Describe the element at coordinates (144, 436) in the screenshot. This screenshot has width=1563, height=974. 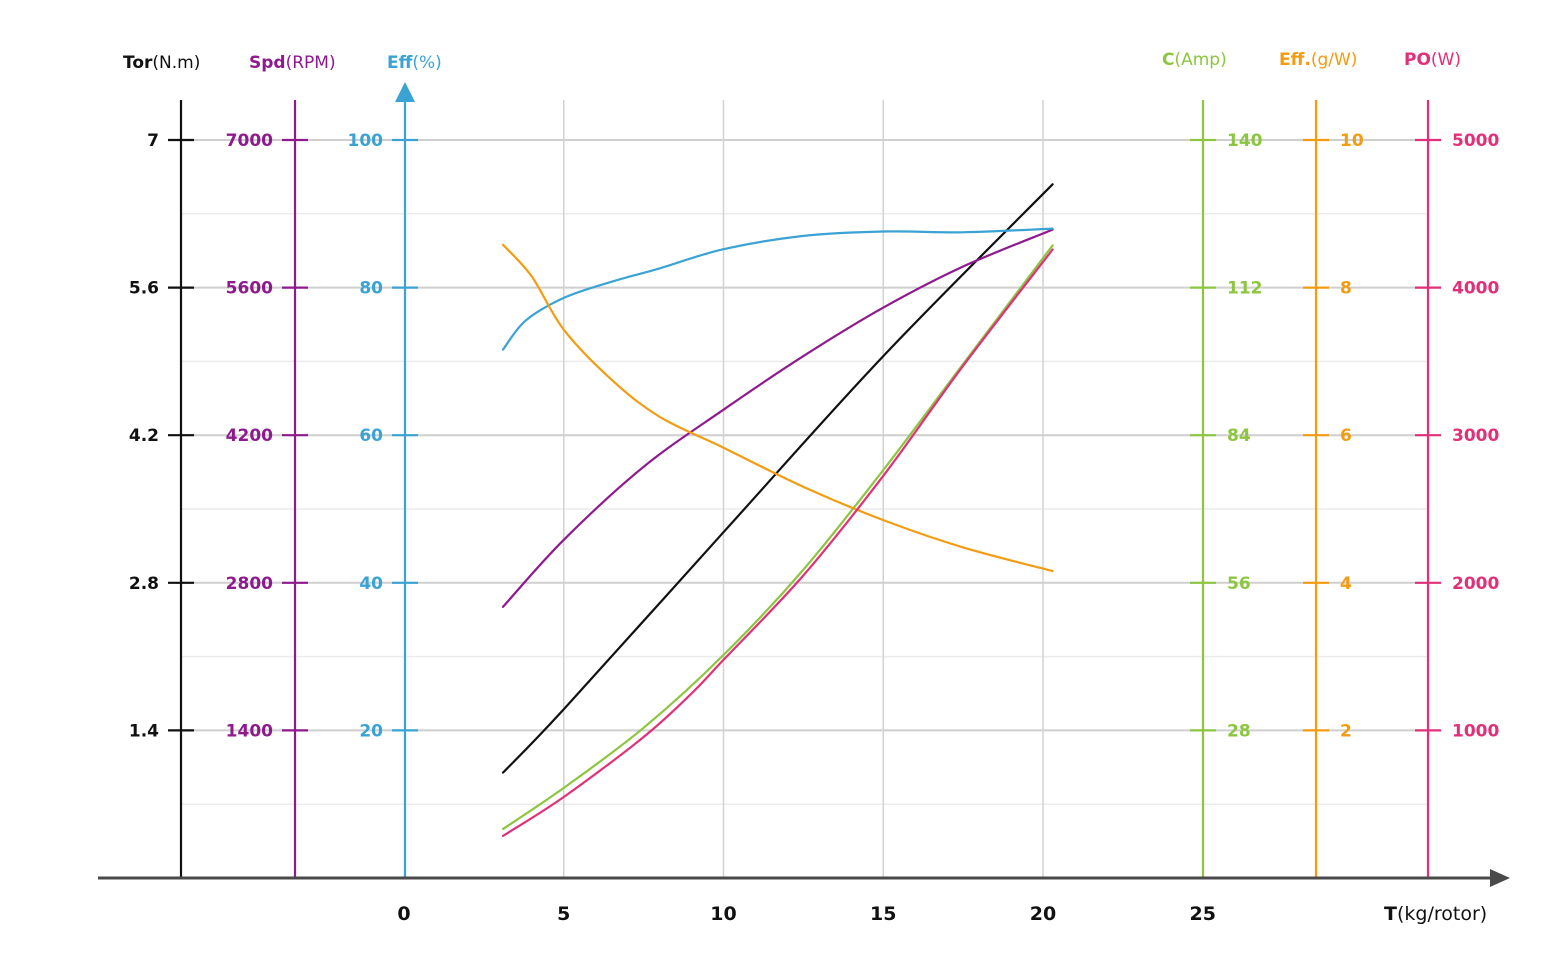
I see `tor-tick-label: 4.2` at that location.